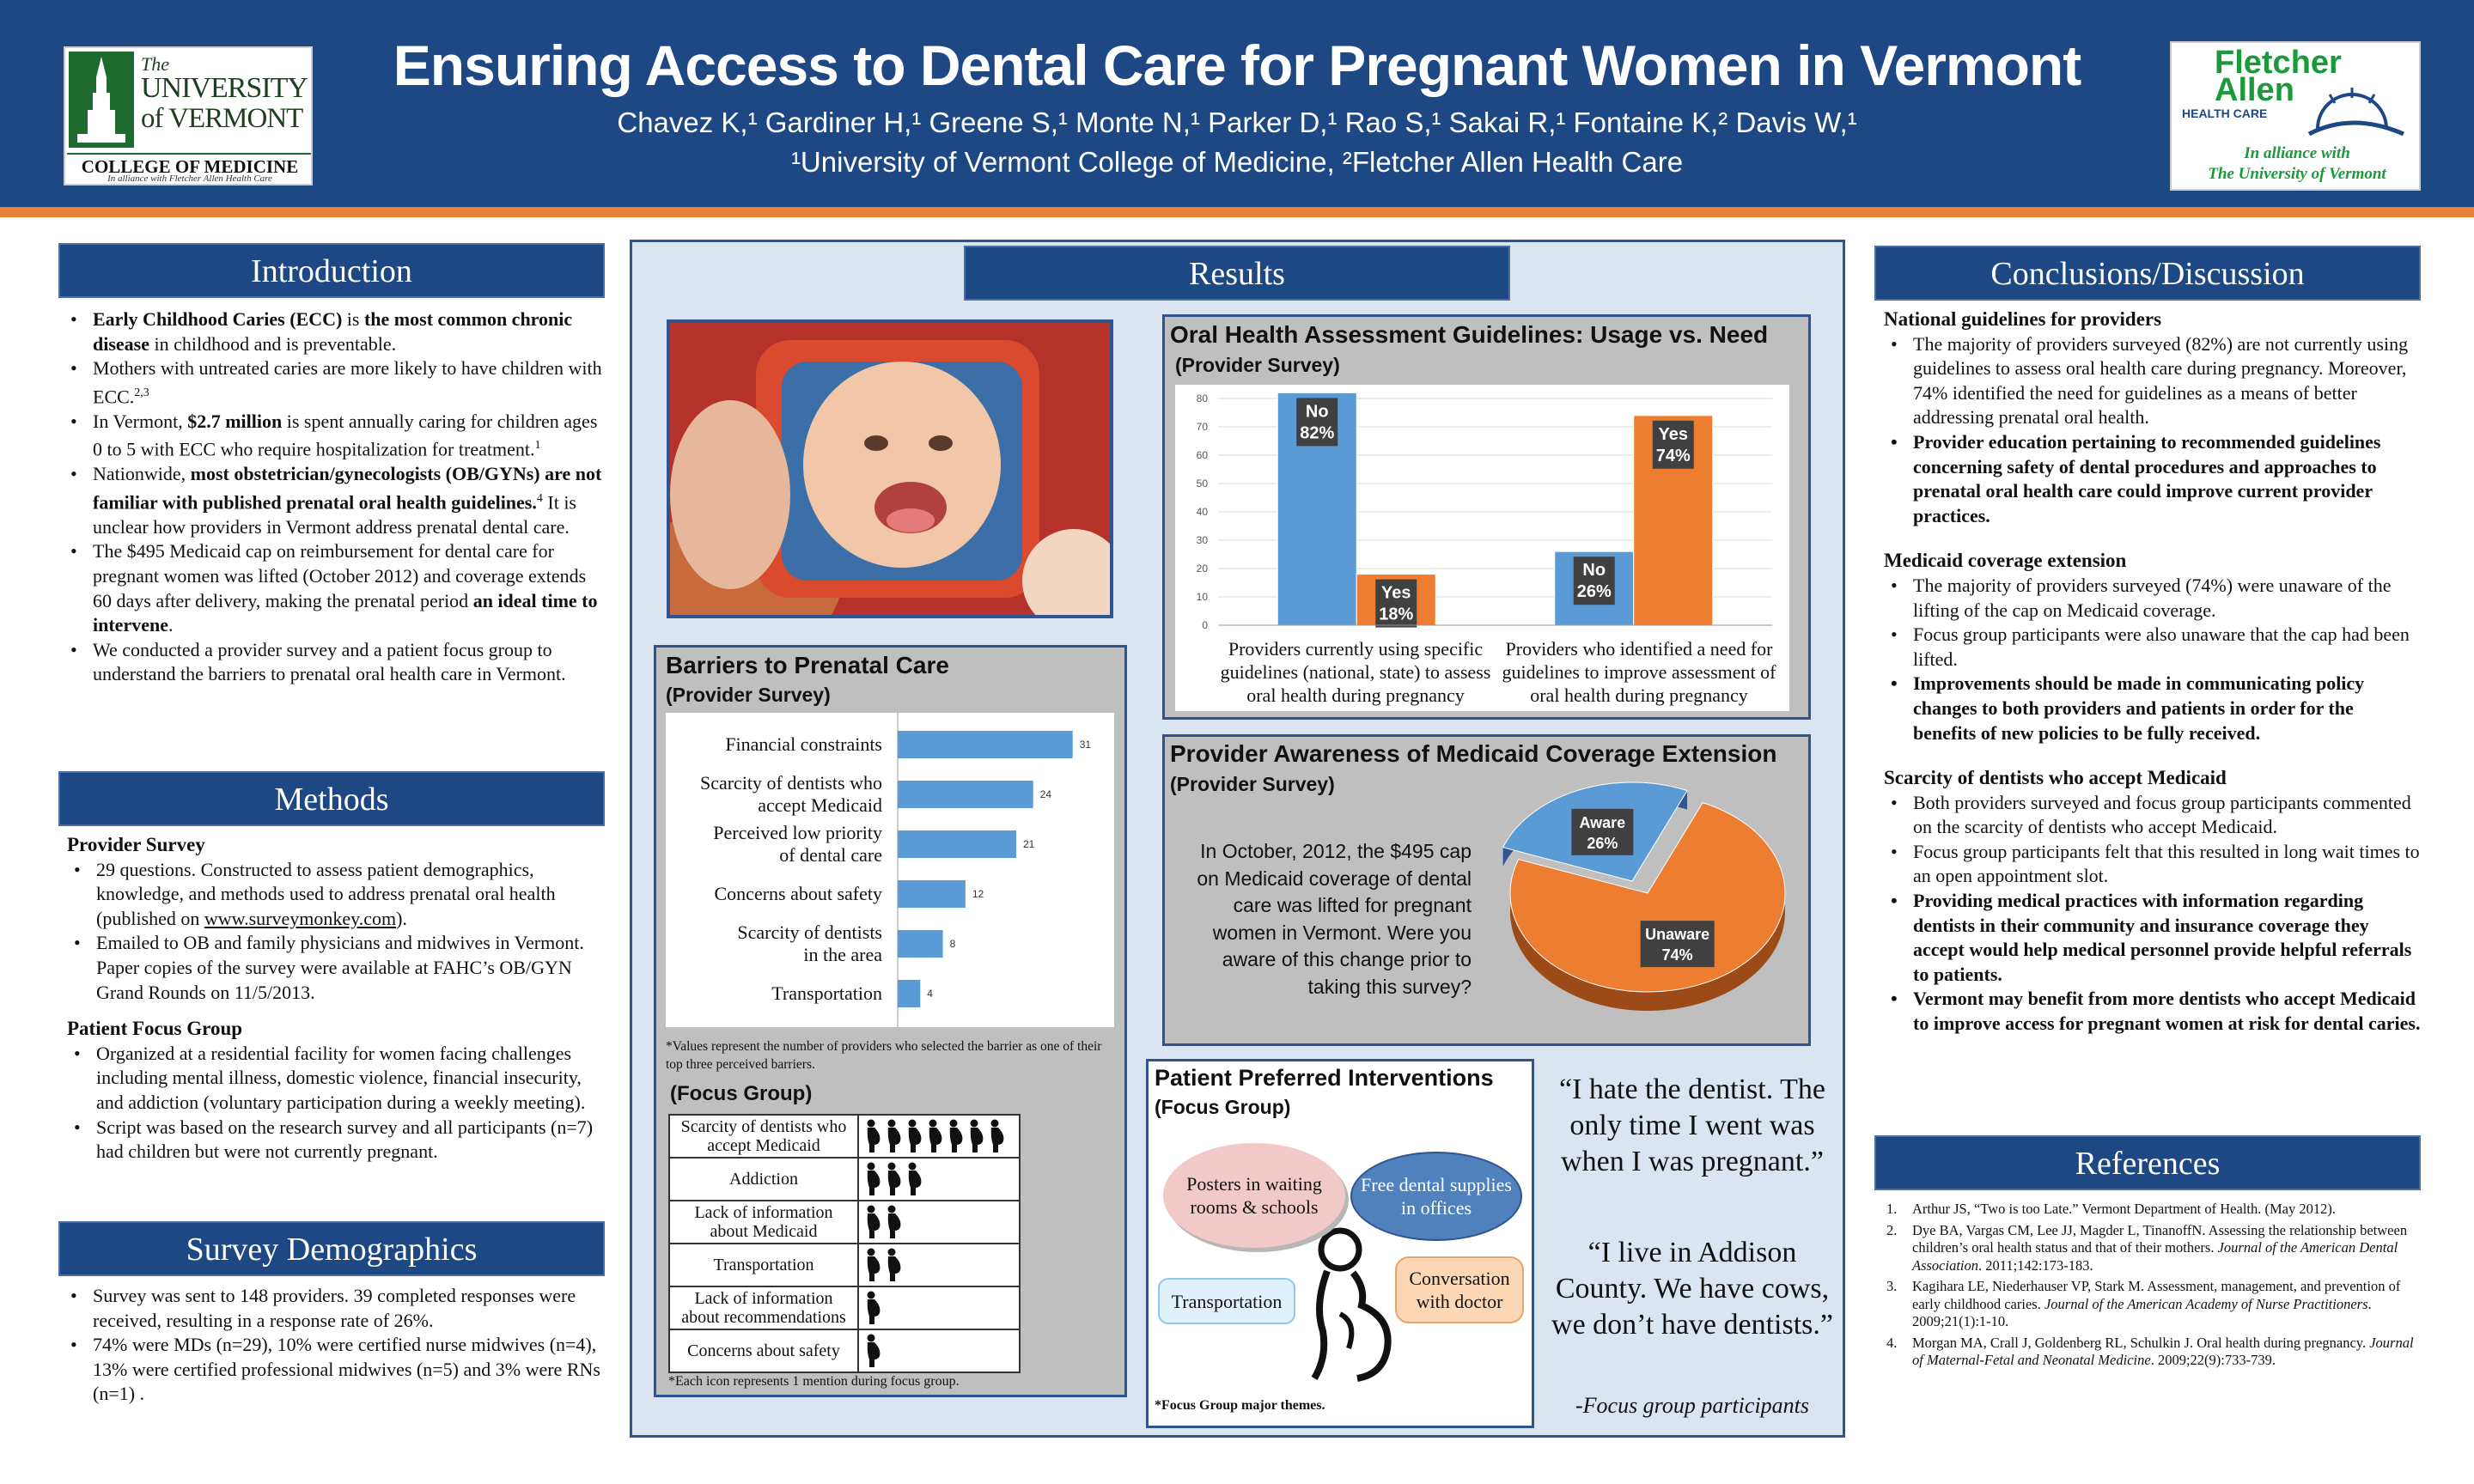  I want to click on guidelines-y-tick: 20, so click(1203, 569).